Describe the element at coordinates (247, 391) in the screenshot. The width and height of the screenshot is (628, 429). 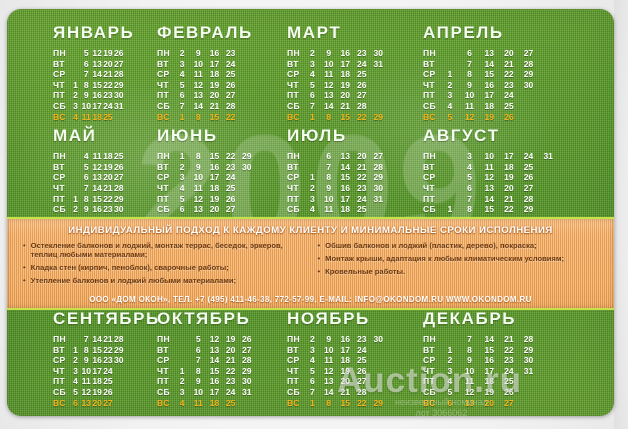
I see `day-cell: 31` at that location.